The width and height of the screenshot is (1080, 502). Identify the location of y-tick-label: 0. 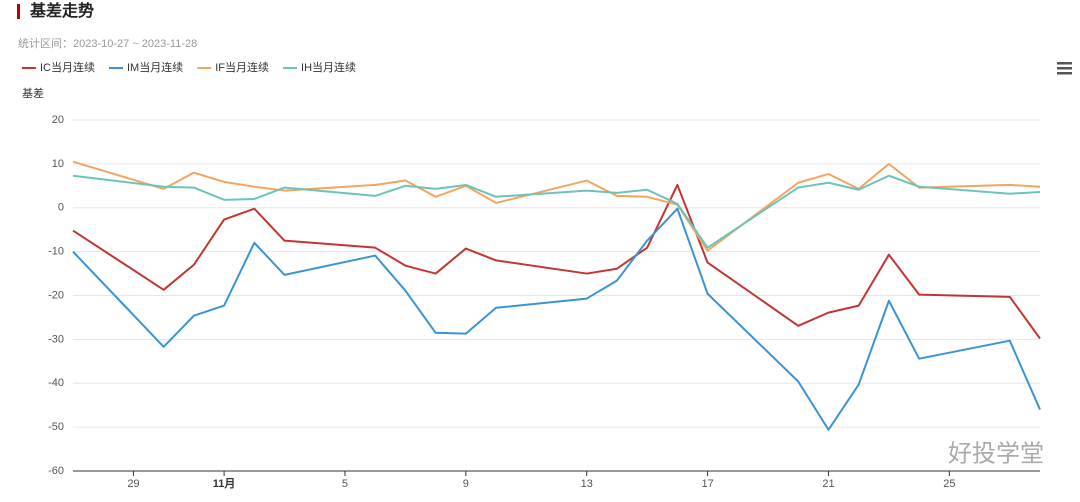
(61, 208).